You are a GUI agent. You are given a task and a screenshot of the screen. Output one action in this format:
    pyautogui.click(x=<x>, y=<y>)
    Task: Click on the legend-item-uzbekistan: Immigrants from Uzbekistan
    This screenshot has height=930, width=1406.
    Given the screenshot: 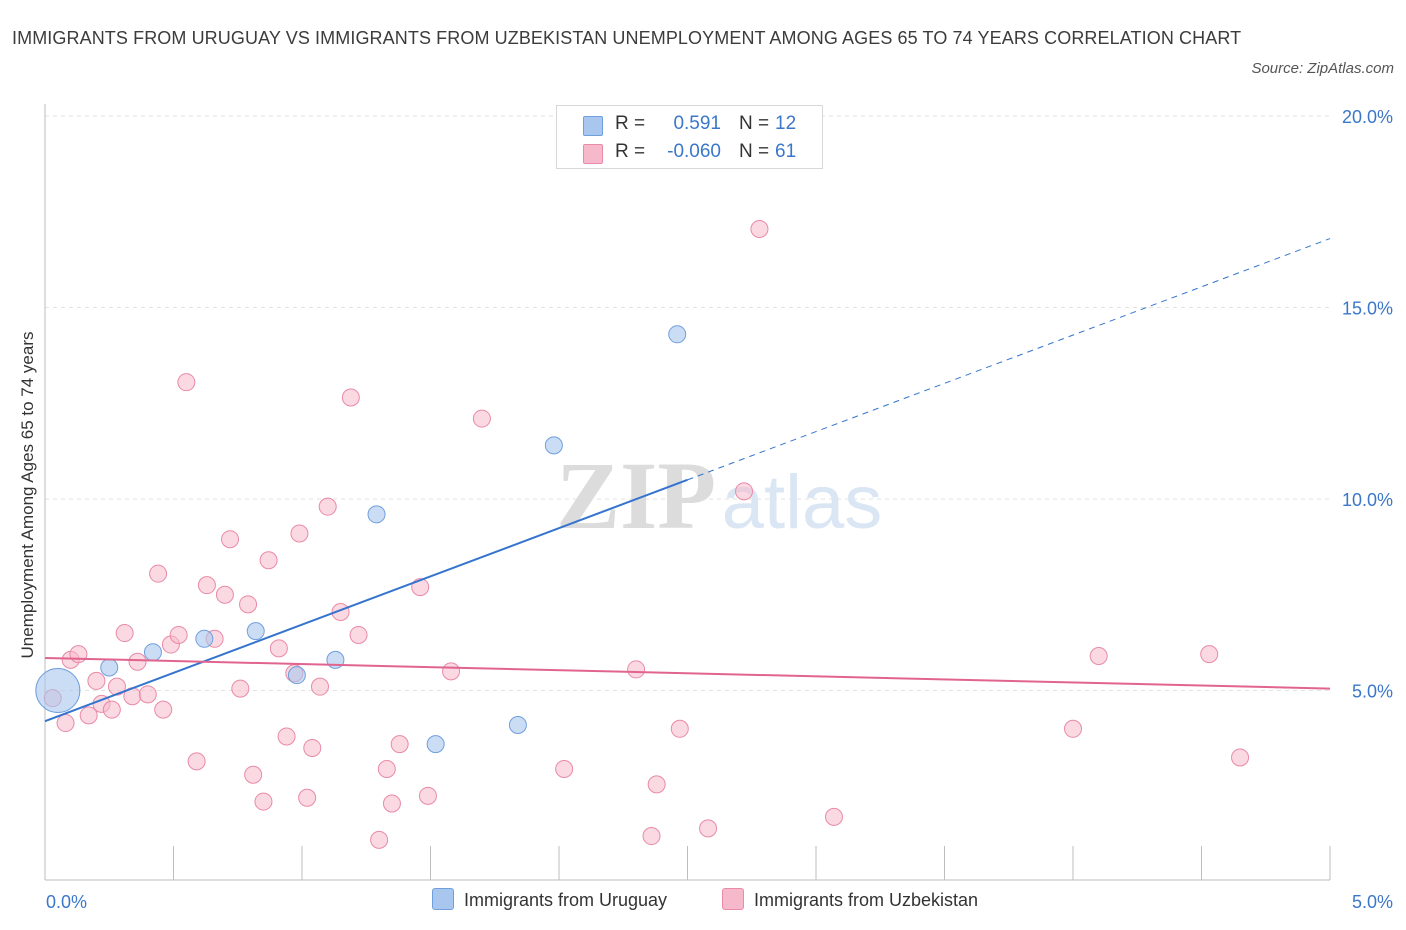 What is the action you would take?
    pyautogui.click(x=850, y=899)
    